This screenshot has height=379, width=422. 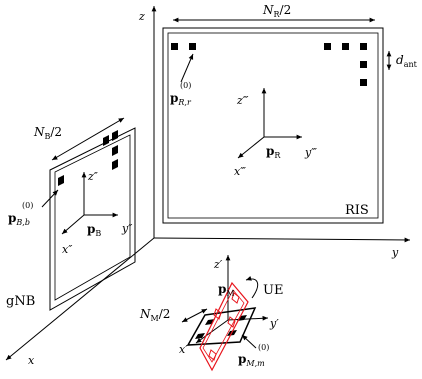 What do you see at coordinates (187, 68) in the screenshot?
I see `p-r0-pointer` at bounding box center [187, 68].